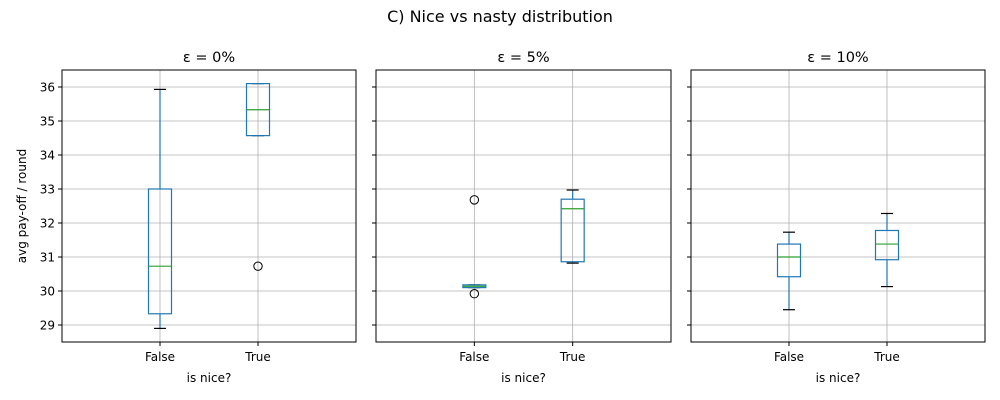 This screenshot has height=400, width=1000. What do you see at coordinates (500, 16) in the screenshot?
I see `figure-suptitle: C) Nice vs nasty distribution` at bounding box center [500, 16].